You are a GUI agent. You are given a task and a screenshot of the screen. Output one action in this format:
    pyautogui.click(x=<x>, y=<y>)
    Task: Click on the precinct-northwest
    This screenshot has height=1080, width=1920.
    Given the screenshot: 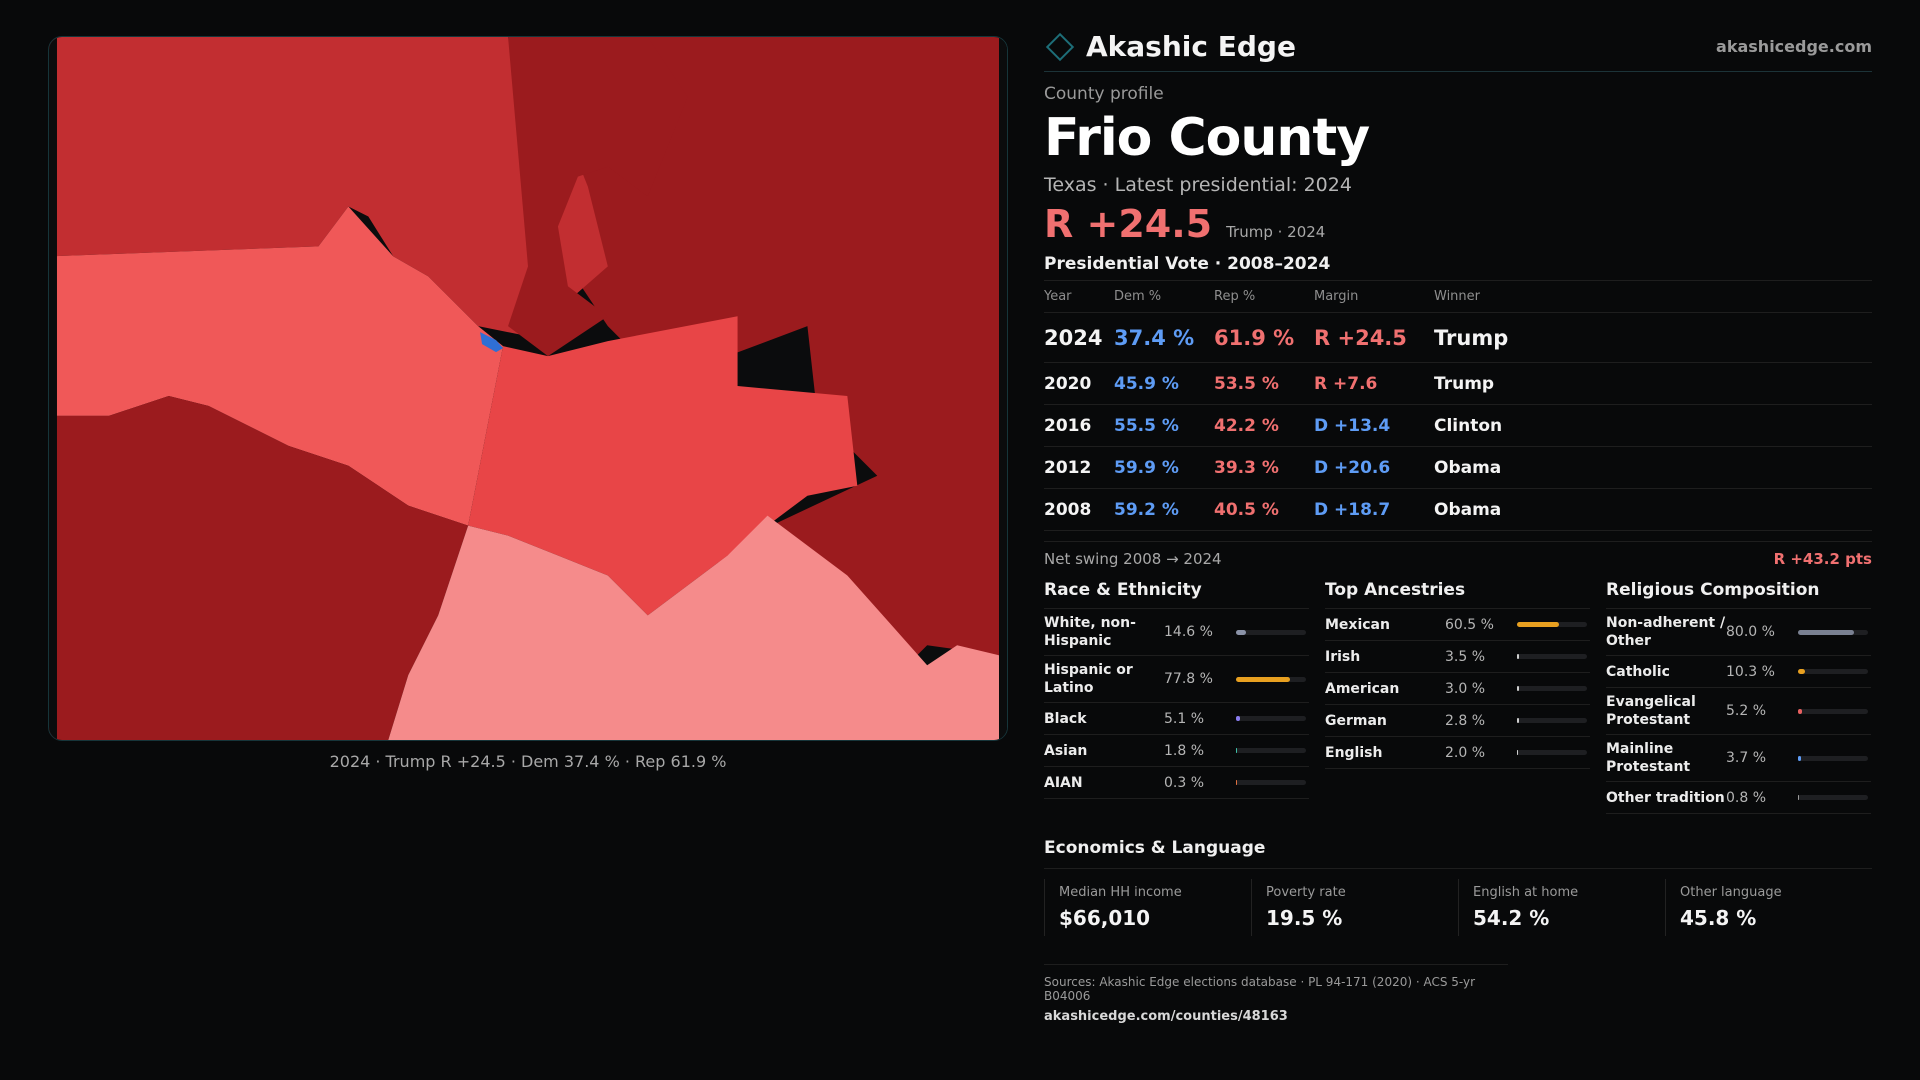 What is the action you would take?
    pyautogui.click(x=328, y=187)
    